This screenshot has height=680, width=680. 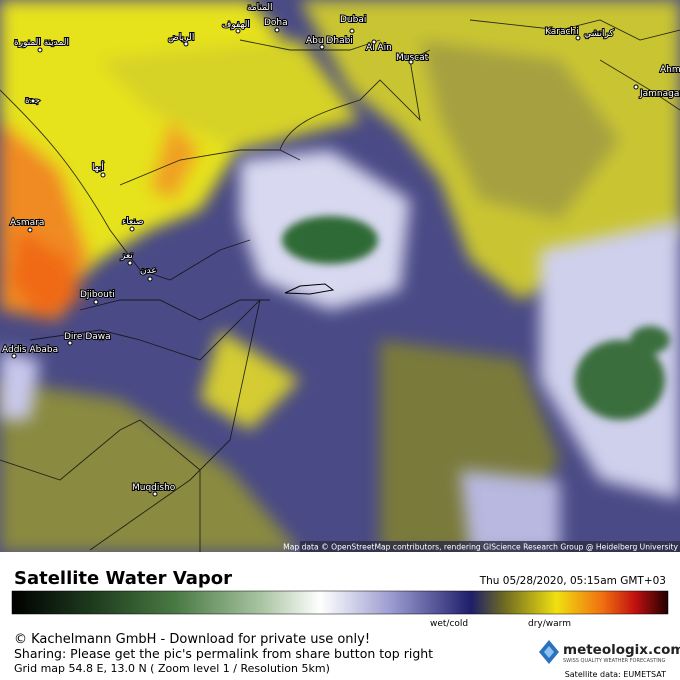 What do you see at coordinates (148, 271) in the screenshot?
I see `city-label: عدن` at bounding box center [148, 271].